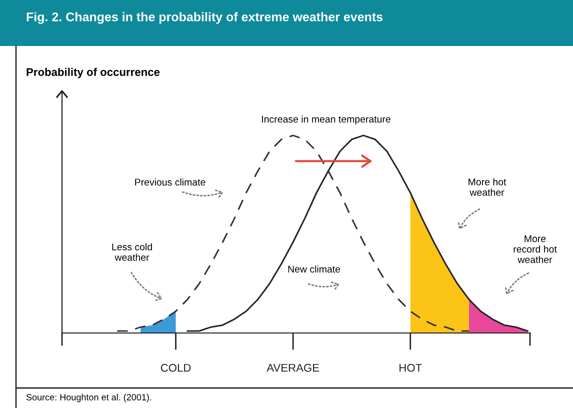  Describe the element at coordinates (204, 18) in the screenshot. I see `chart-title: Fig. 2. Changes in the probability of extreme weather events` at that location.